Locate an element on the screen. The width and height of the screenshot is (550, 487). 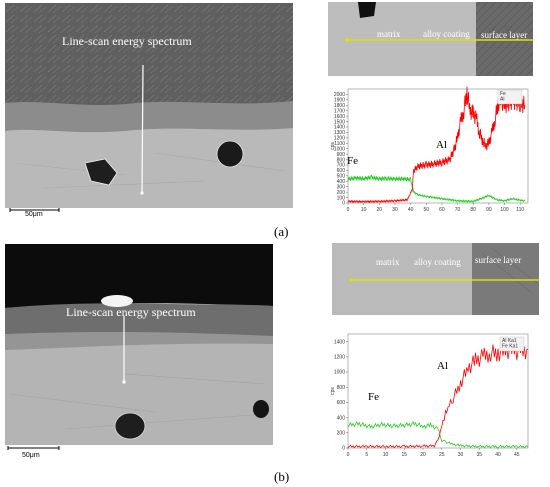
x-tick-label: 45 is located at coordinates (517, 455).